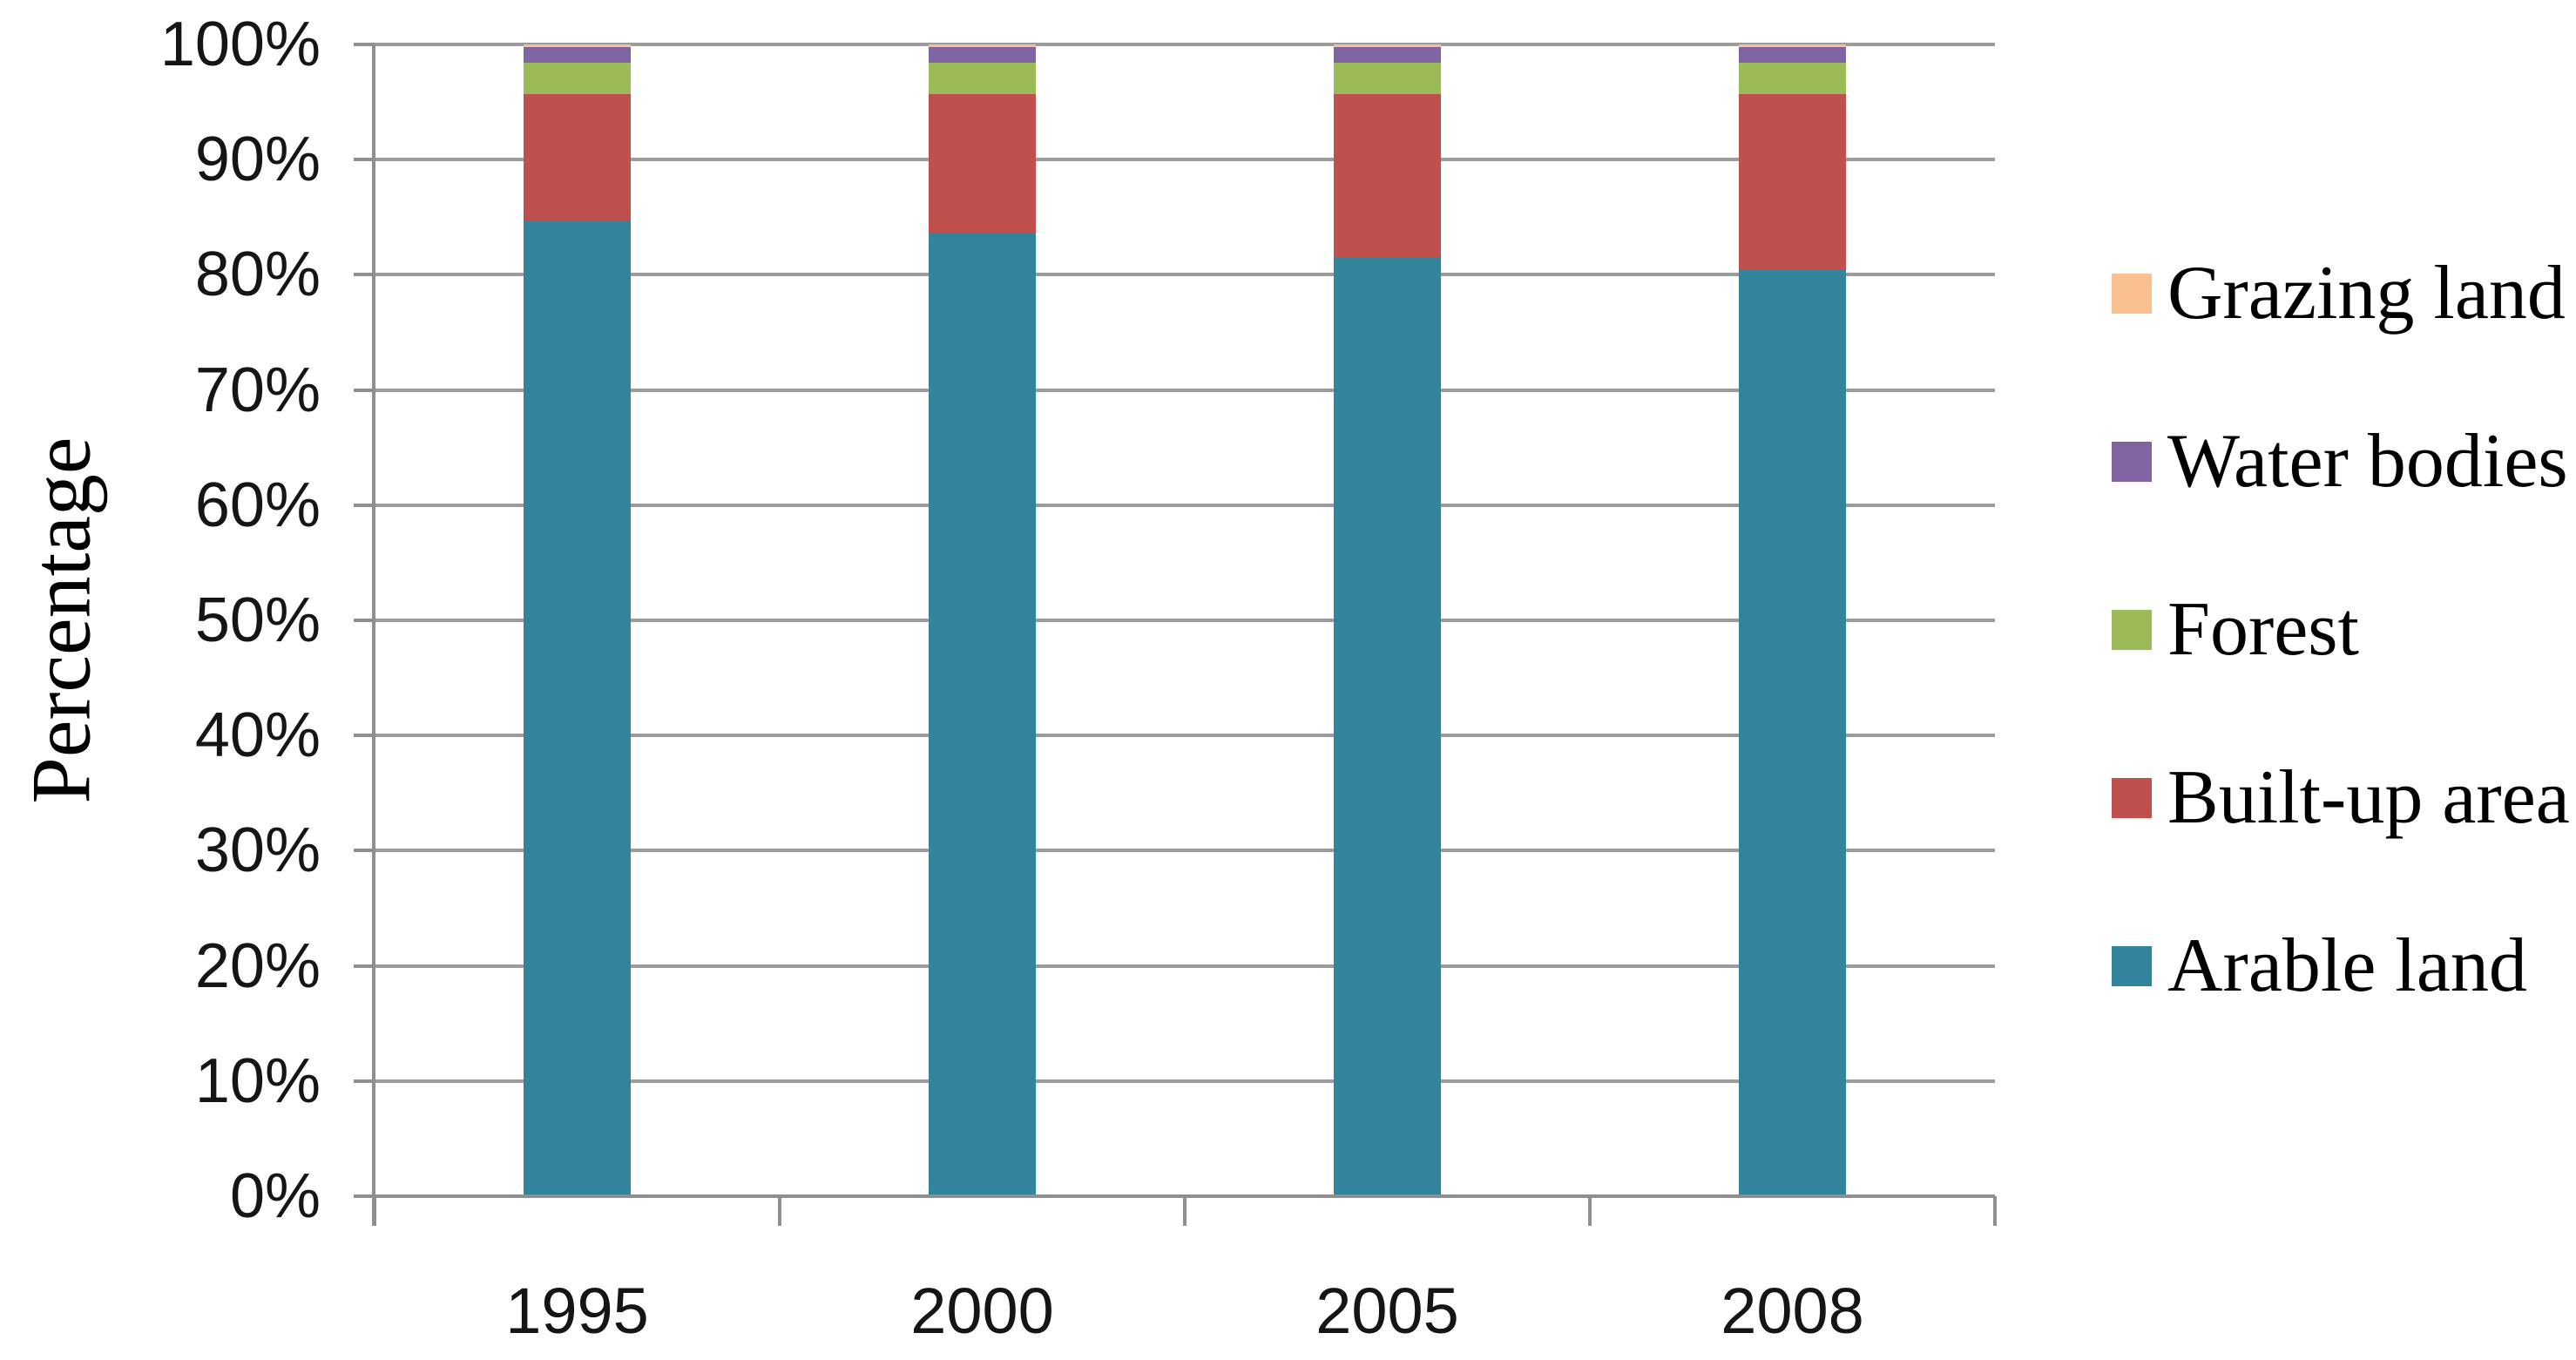 The width and height of the screenshot is (2576, 1360). I want to click on x-axis-label-1995: 1995, so click(577, 1311).